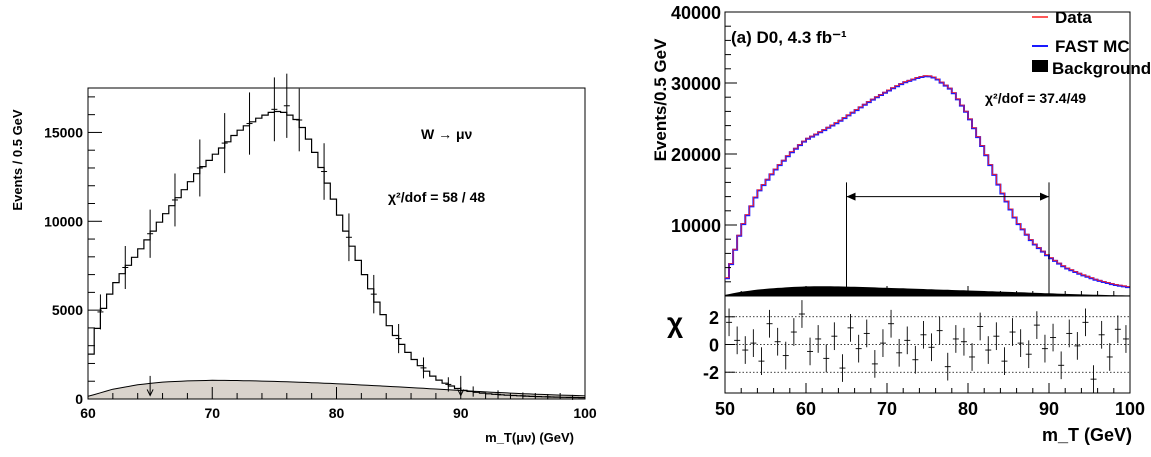 Image resolution: width=1151 pixels, height=457 pixels. I want to click on right-background-group, so click(927, 291).